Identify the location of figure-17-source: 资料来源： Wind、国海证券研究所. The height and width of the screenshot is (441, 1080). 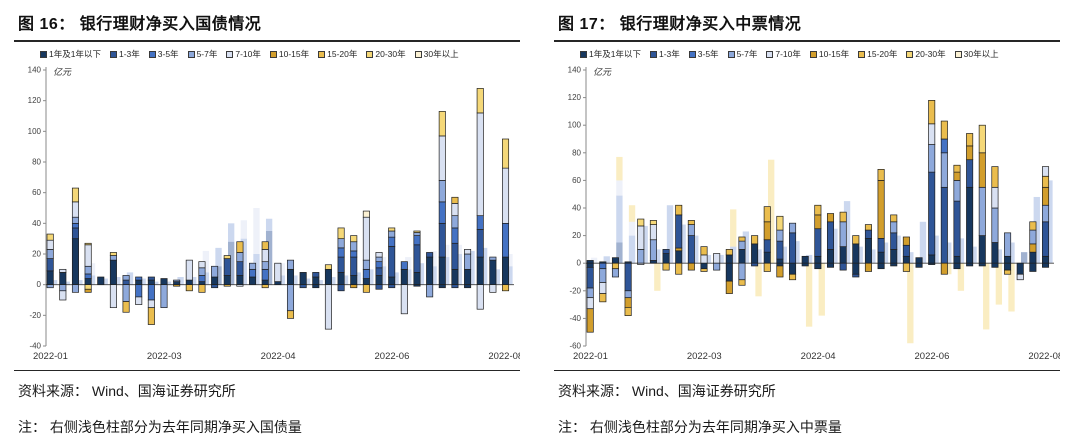
(807, 385).